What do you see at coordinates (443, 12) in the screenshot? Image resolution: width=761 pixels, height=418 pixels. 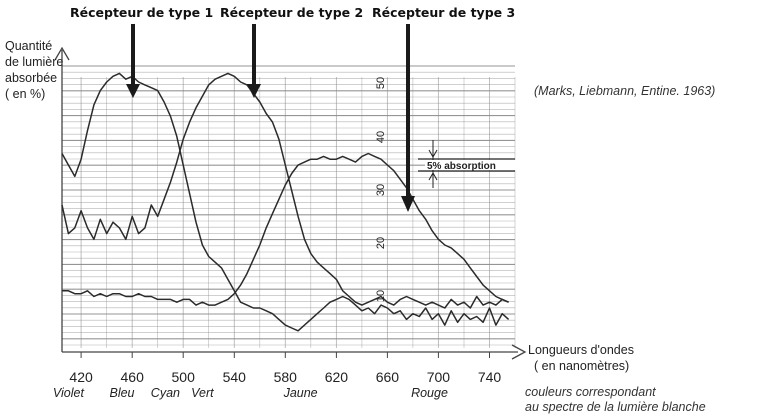 I see `receptor-type-3-label: Récepteur de type 3` at bounding box center [443, 12].